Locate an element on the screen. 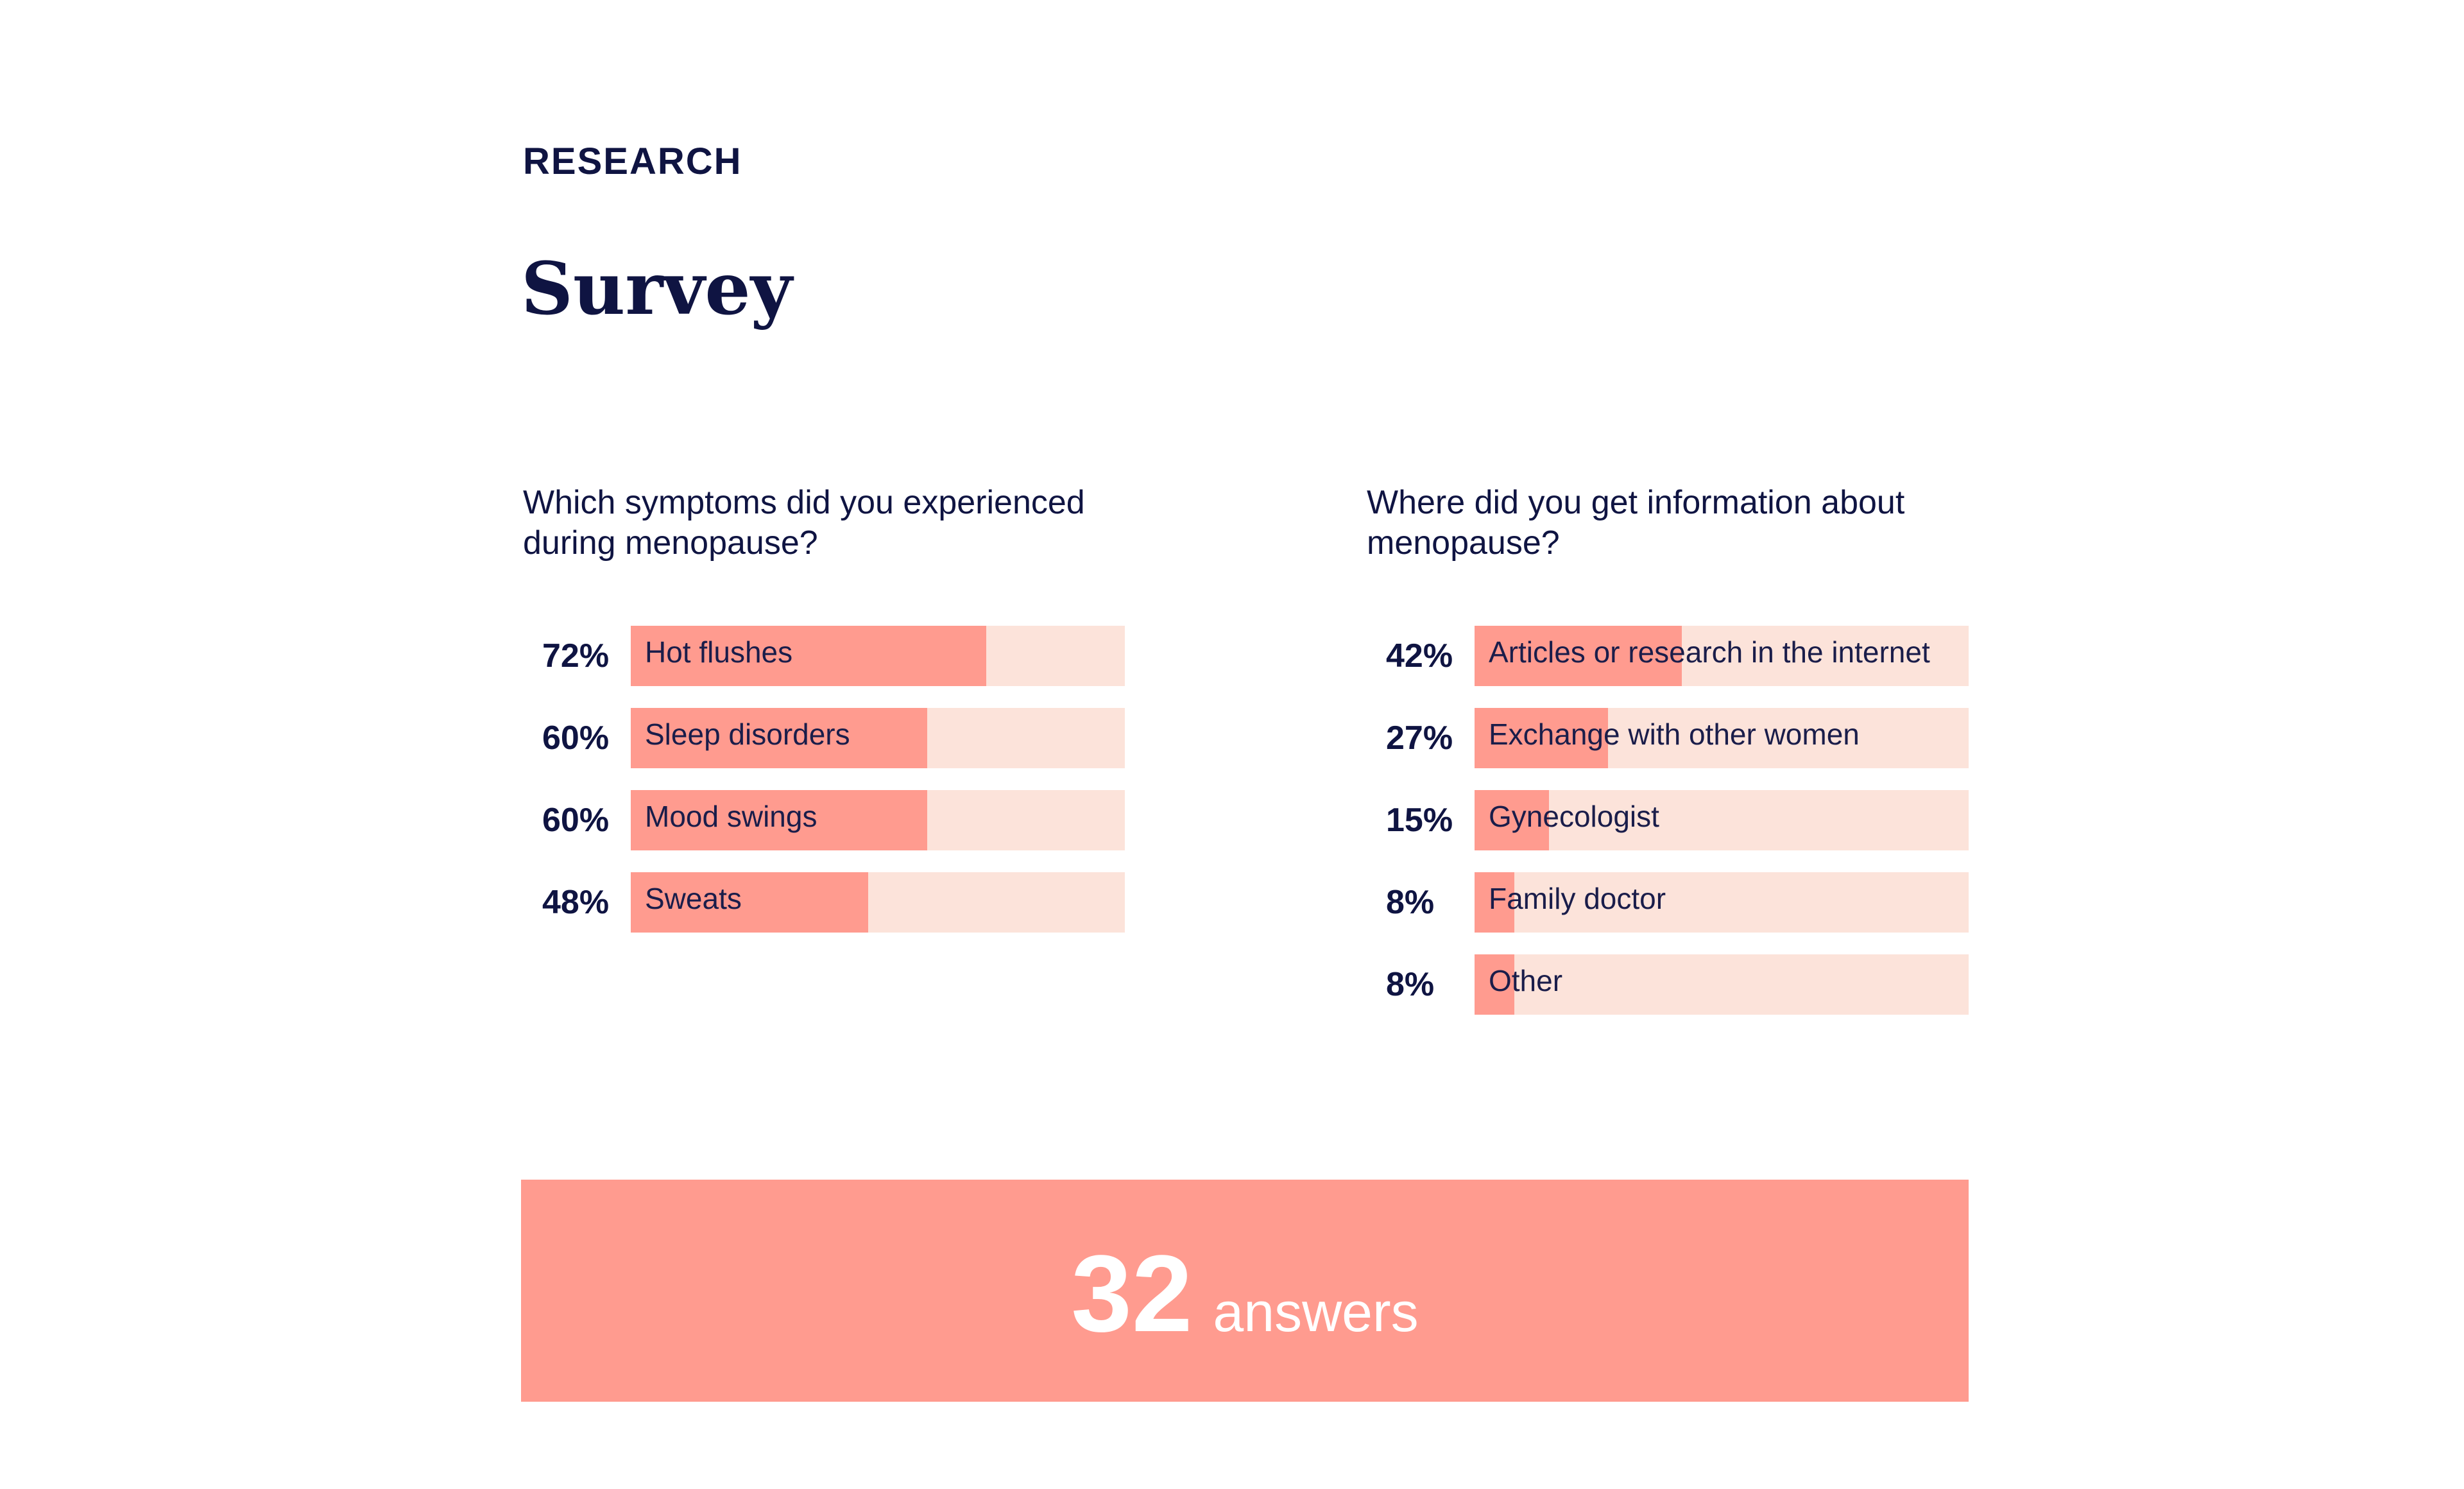 Image resolution: width=2464 pixels, height=1489 pixels. chart-row: 8% Other is located at coordinates (1675, 985).